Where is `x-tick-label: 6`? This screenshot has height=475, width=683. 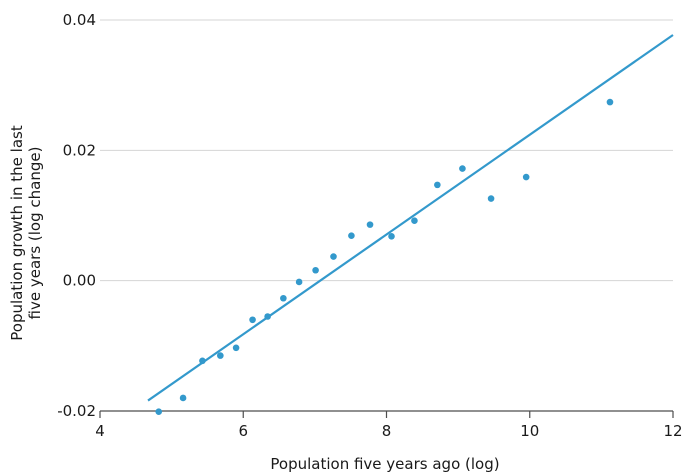
x-tick-label: 6 is located at coordinates (243, 431).